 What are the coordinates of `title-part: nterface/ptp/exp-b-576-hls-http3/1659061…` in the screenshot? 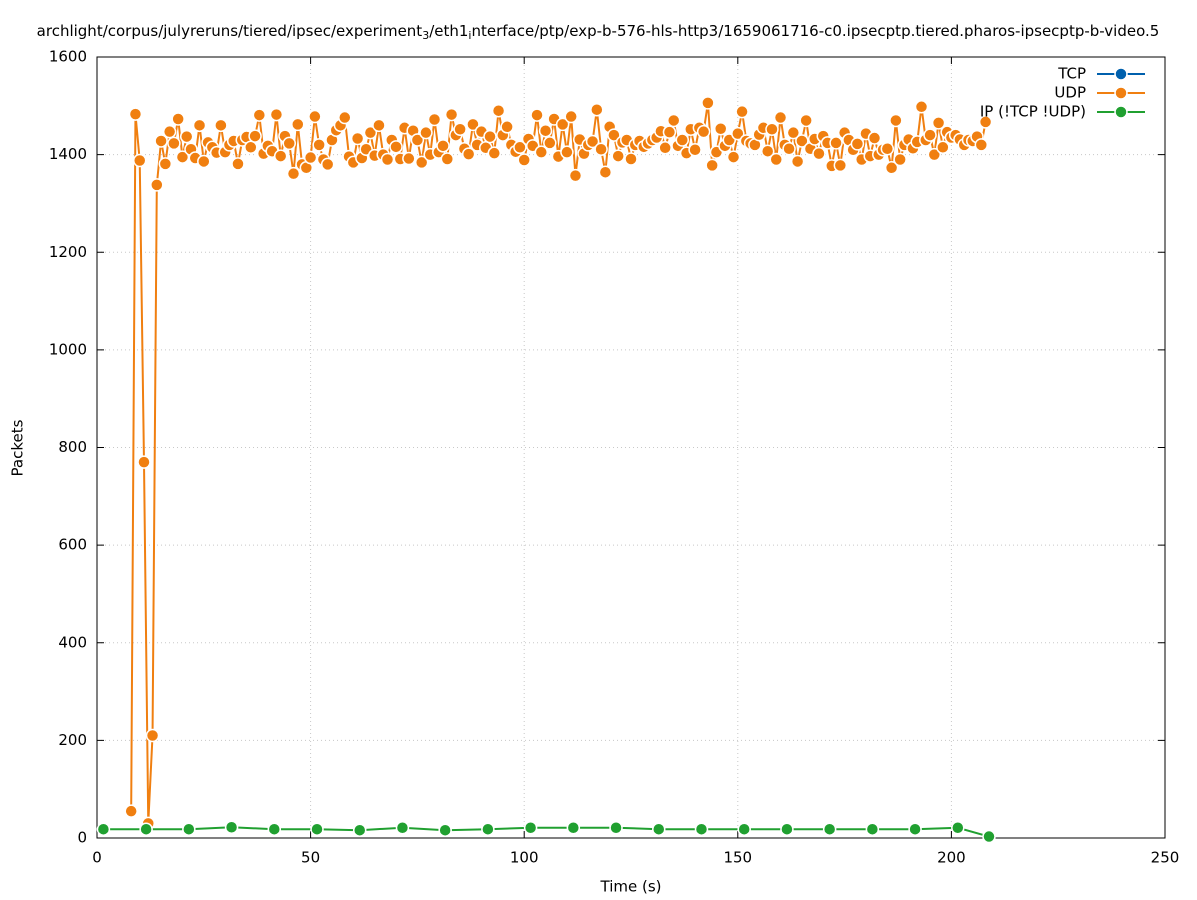 It's located at (815, 31).